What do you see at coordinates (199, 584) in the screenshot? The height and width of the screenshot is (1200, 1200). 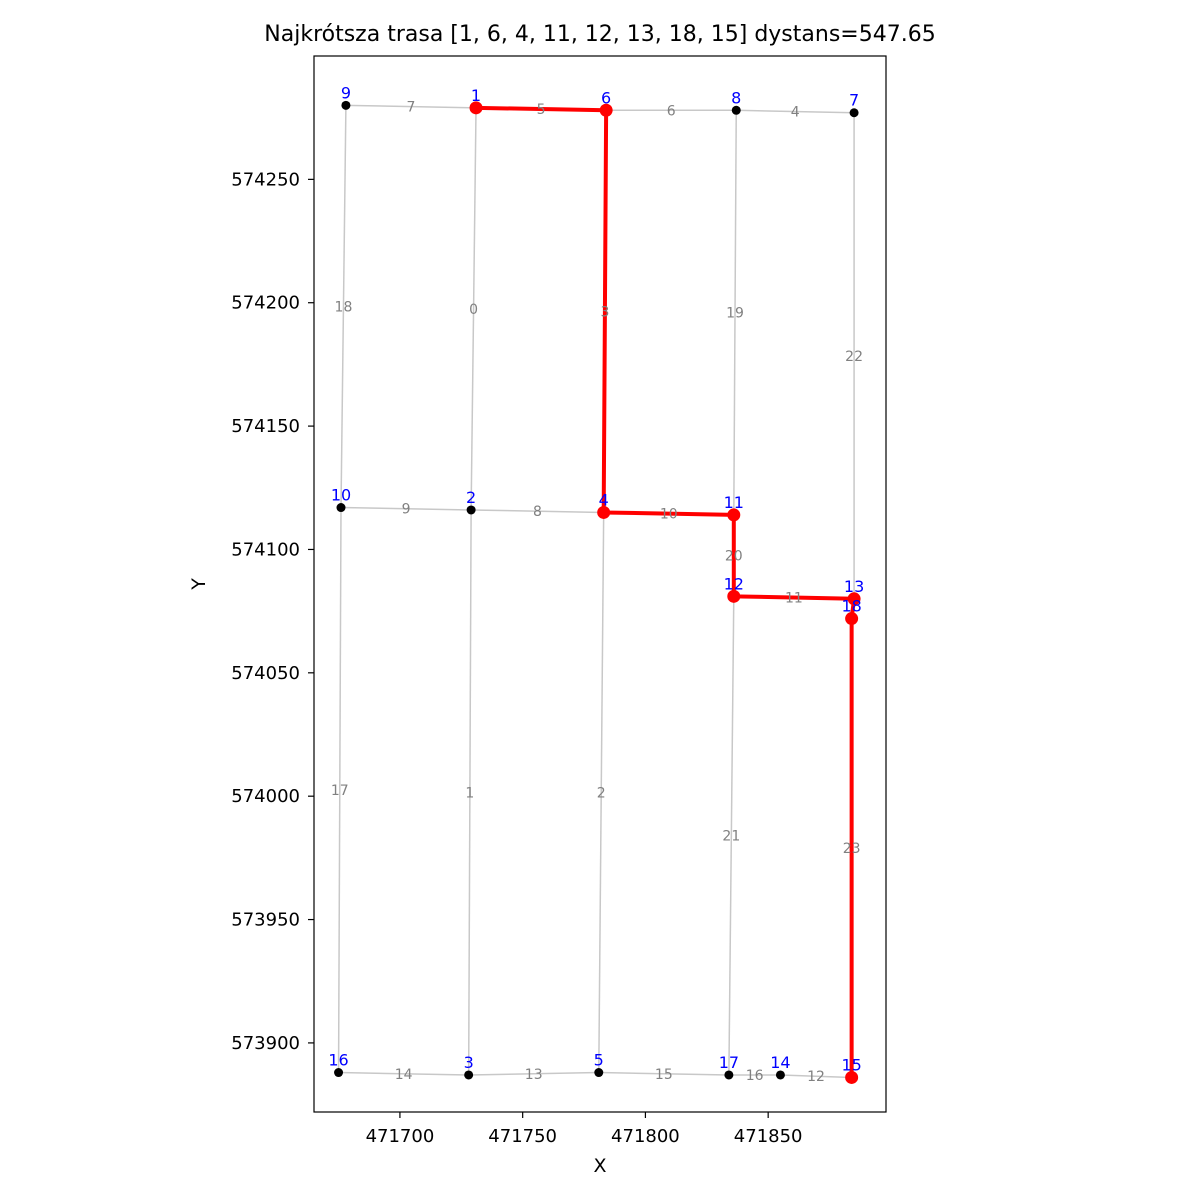 I see `y-axis-label: Y` at bounding box center [199, 584].